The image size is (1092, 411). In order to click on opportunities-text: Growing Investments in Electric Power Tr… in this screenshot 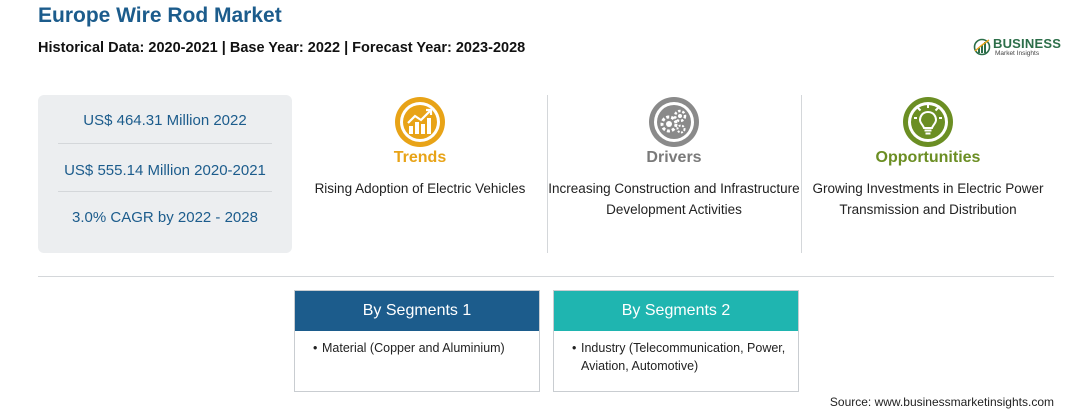, I will do `click(928, 199)`.